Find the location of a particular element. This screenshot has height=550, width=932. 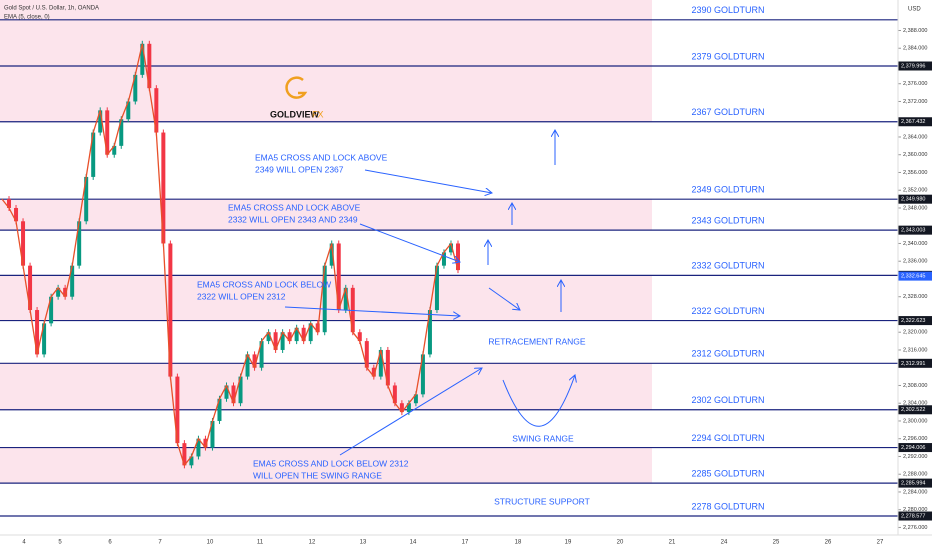

price-box-label: 2,379.996 is located at coordinates (913, 66).